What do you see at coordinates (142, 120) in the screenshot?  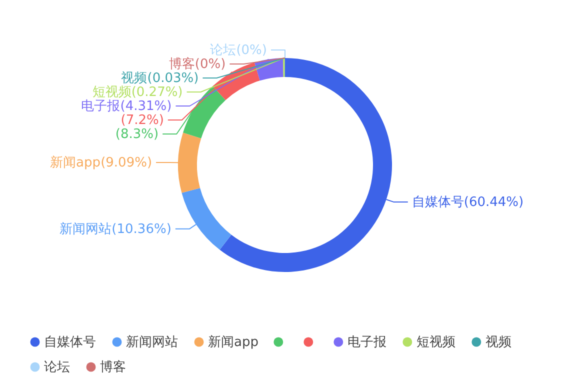 I see `data-label: (7.2%)` at bounding box center [142, 120].